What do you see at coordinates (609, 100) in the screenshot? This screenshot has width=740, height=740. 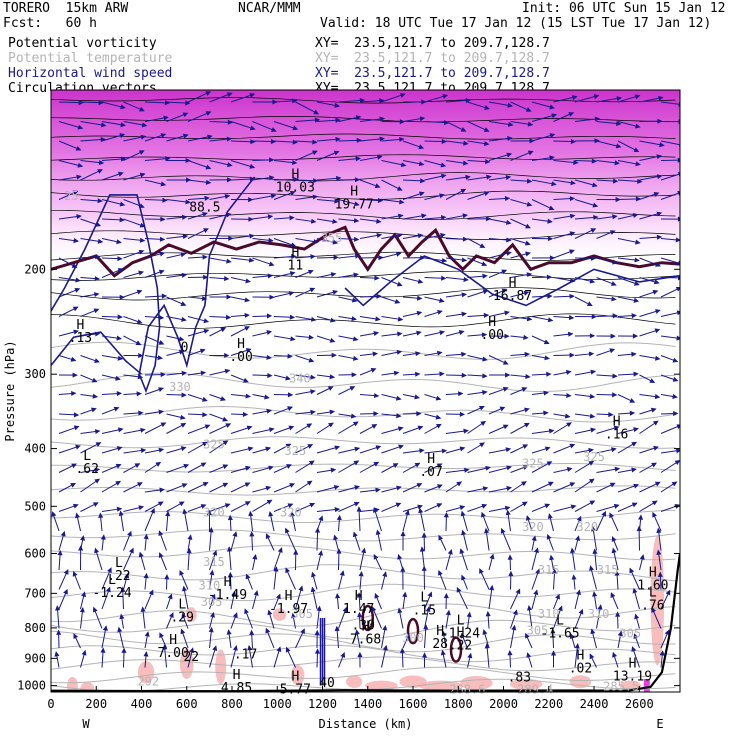 I see `vector-arrow` at bounding box center [609, 100].